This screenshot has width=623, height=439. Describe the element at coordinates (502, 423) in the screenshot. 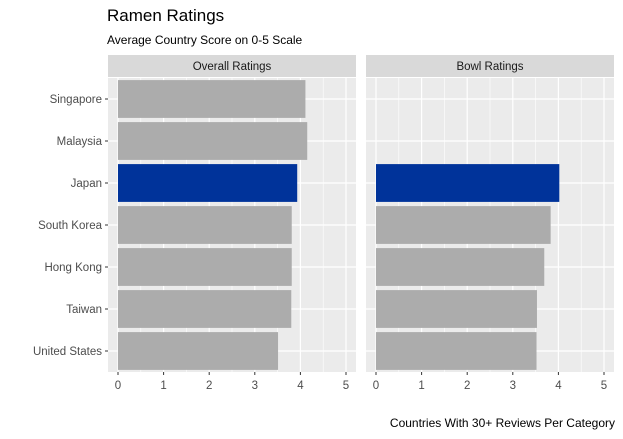

I see `chart-caption: Countries With 30+ Reviews Per Category` at that location.